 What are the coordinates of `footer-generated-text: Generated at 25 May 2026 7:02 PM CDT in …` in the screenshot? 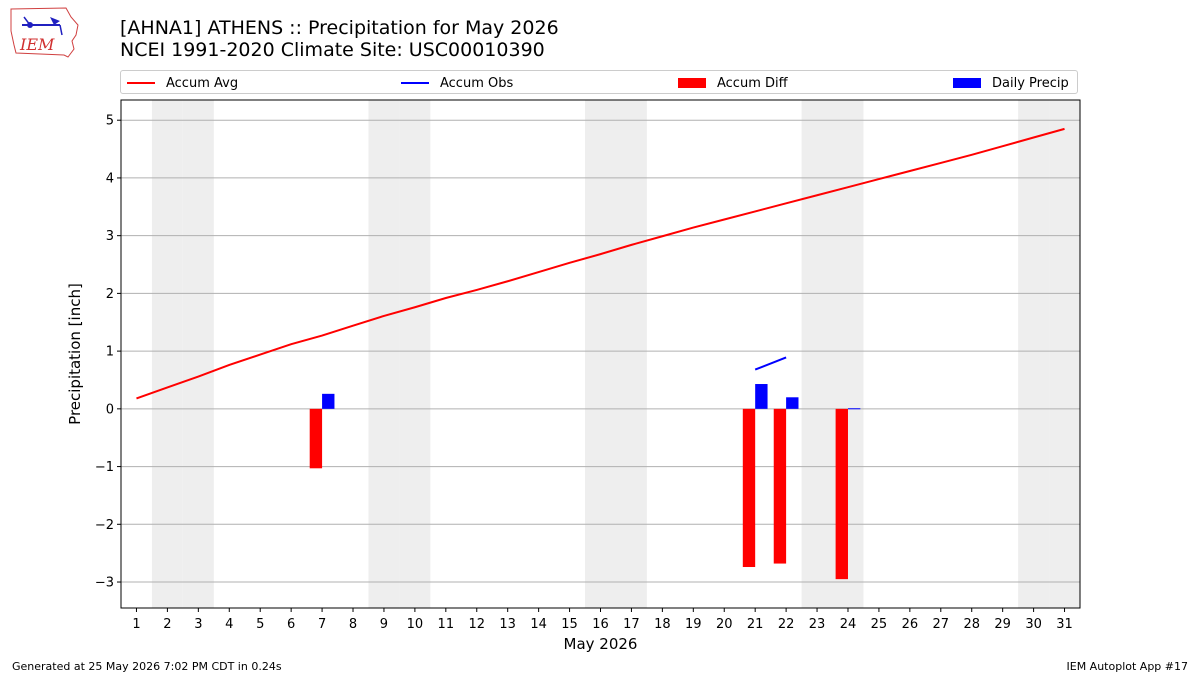 It's located at (147, 666).